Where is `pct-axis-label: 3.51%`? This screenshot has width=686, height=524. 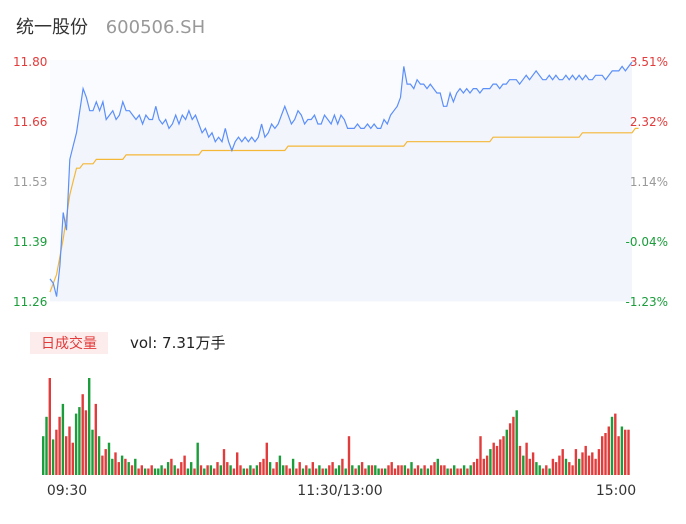
pct-axis-label: 3.51% is located at coordinates (649, 62).